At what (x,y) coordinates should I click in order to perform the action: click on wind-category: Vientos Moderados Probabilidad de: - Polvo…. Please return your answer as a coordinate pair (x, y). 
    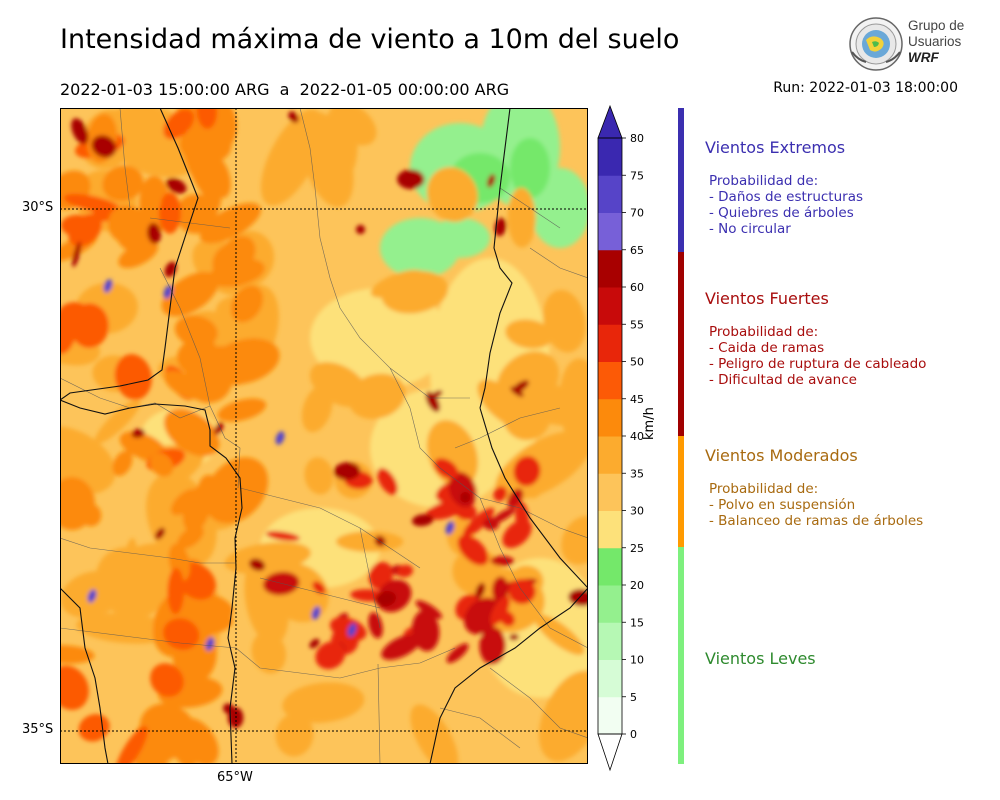
    Looking at the image, I should click on (850, 487).